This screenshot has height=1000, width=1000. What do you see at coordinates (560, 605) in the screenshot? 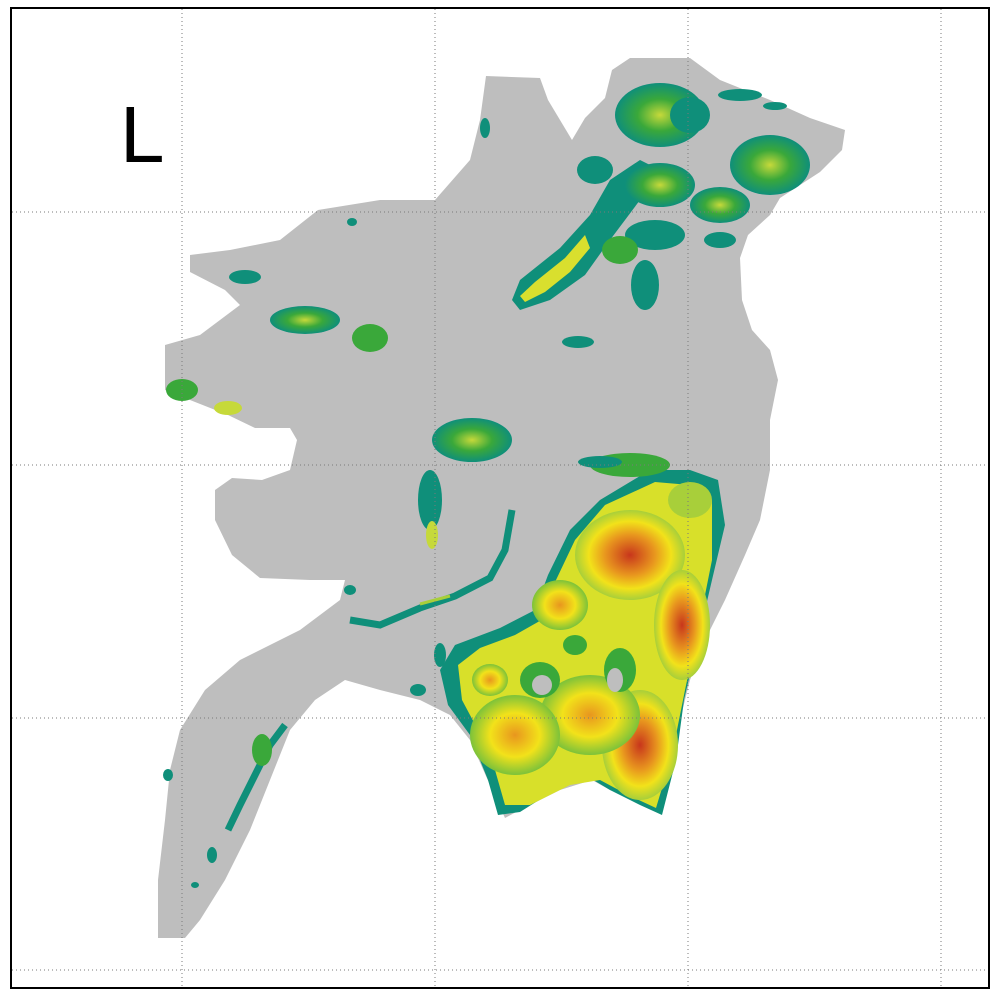
I see `hotspot-core-midwest` at bounding box center [560, 605].